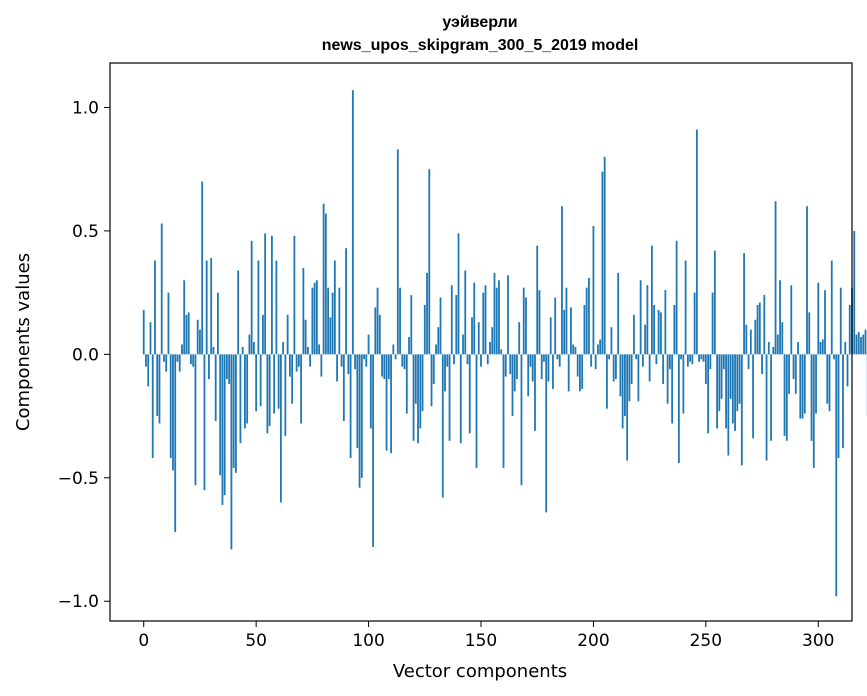  Describe the element at coordinates (481, 641) in the screenshot. I see `x-tick-label: 150` at that location.